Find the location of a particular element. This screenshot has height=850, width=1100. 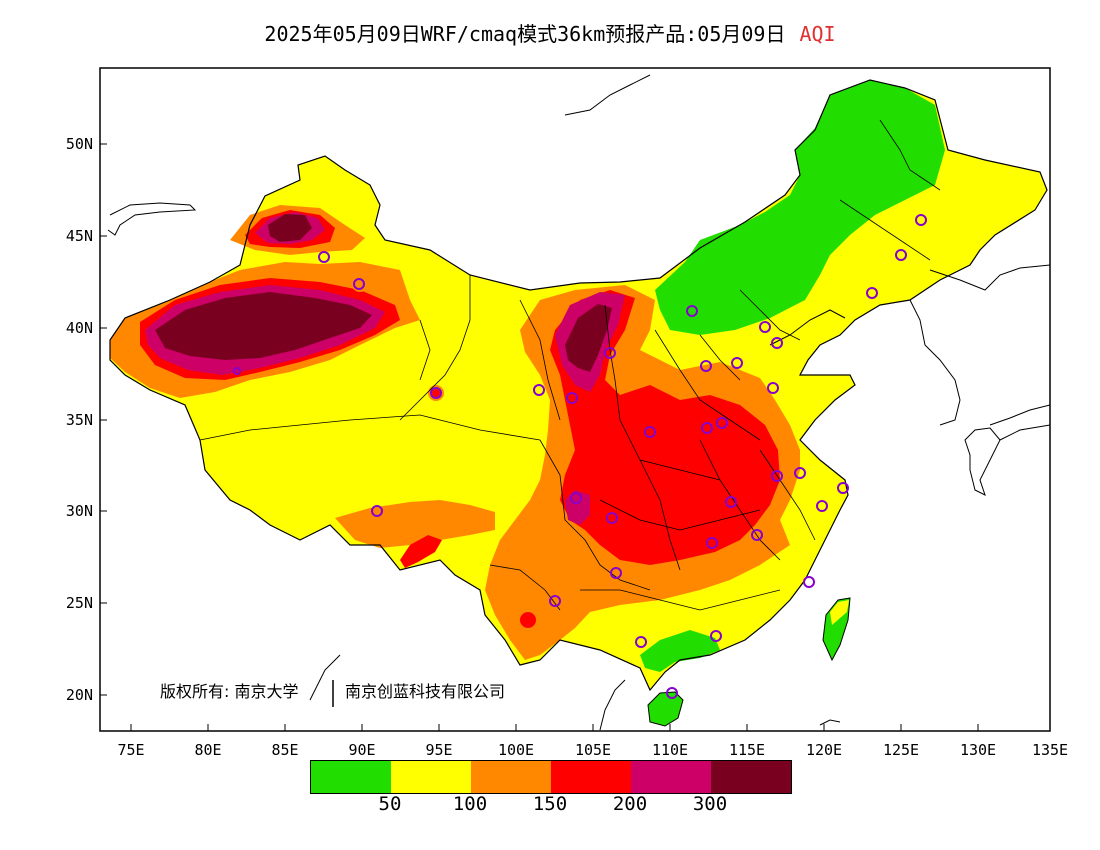

lon-tick-130e: 130E is located at coordinates (978, 750).